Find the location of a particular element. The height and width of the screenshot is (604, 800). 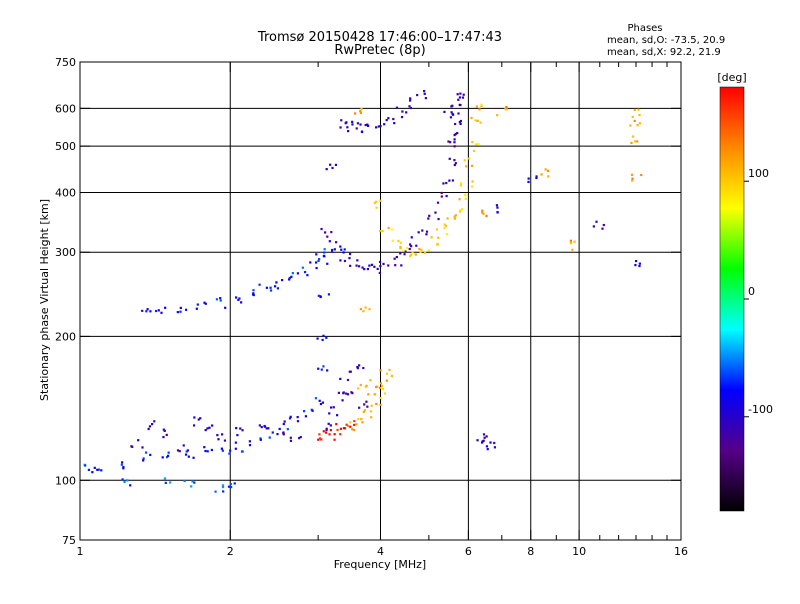

trace-e-region-trace is located at coordinates (212, 382).